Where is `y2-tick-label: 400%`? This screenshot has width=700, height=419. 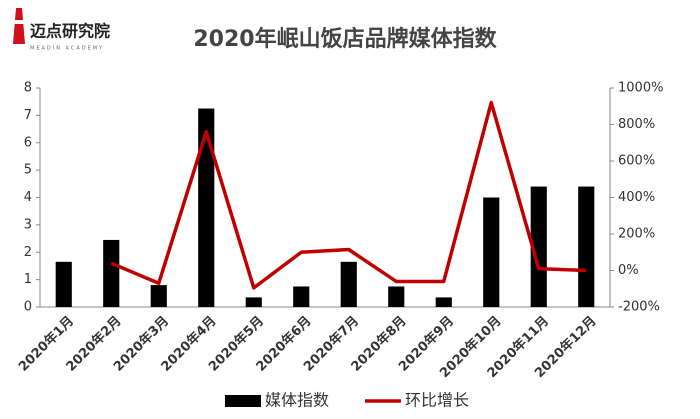
y2-tick-label: 400% is located at coordinates (636, 197).